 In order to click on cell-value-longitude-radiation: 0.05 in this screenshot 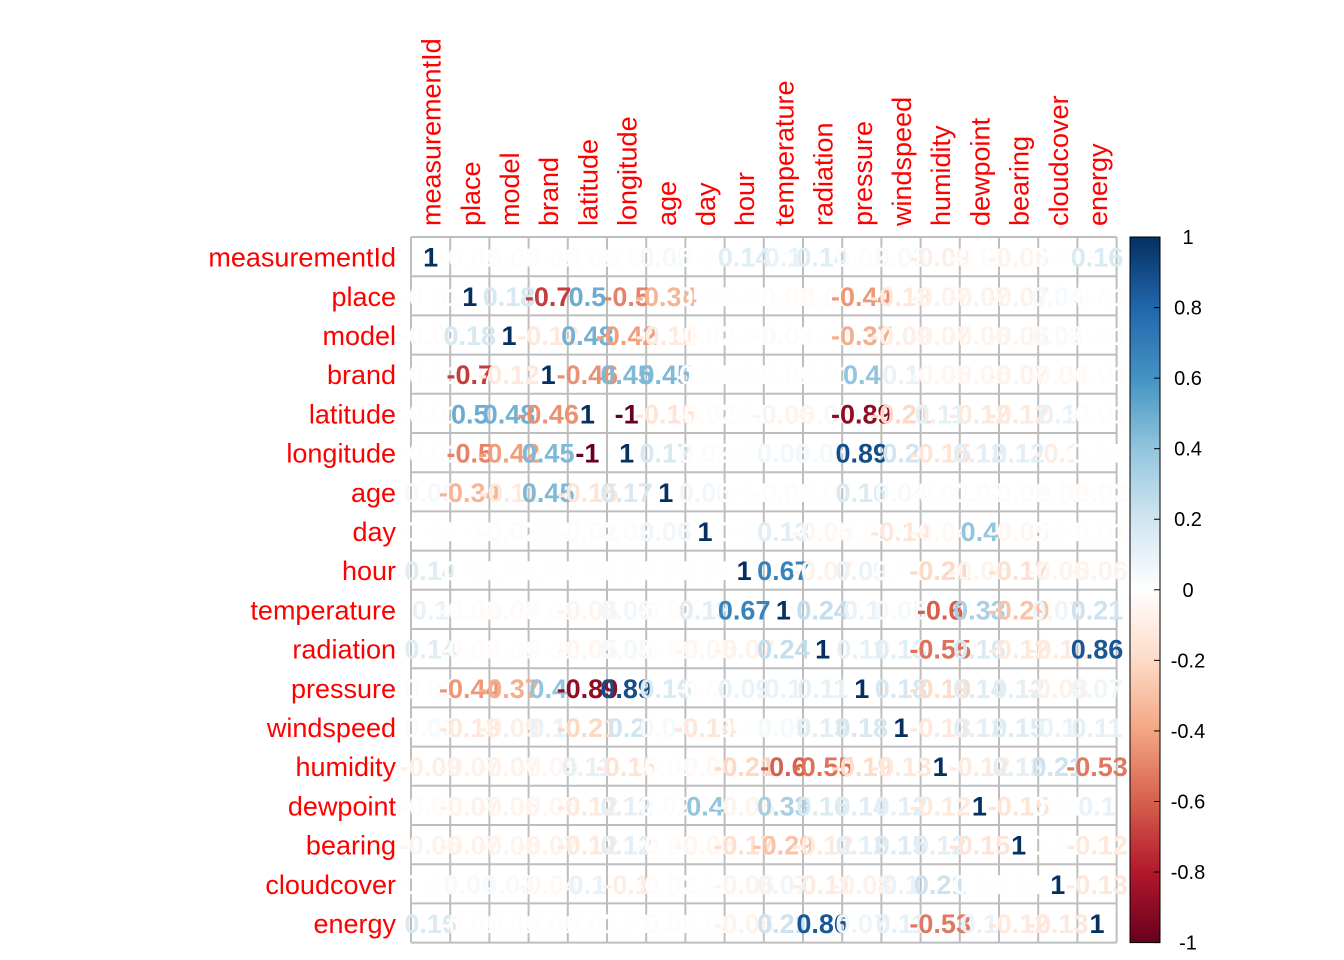, I will do `click(822, 454)`.